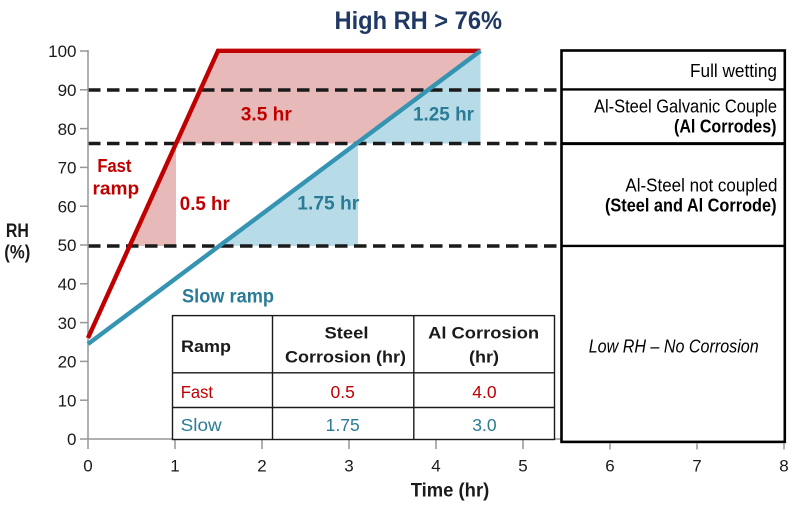 The image size is (800, 508). Describe the element at coordinates (674, 347) in the screenshot. I see `svg-text: Low RH – No Corrosion` at that location.